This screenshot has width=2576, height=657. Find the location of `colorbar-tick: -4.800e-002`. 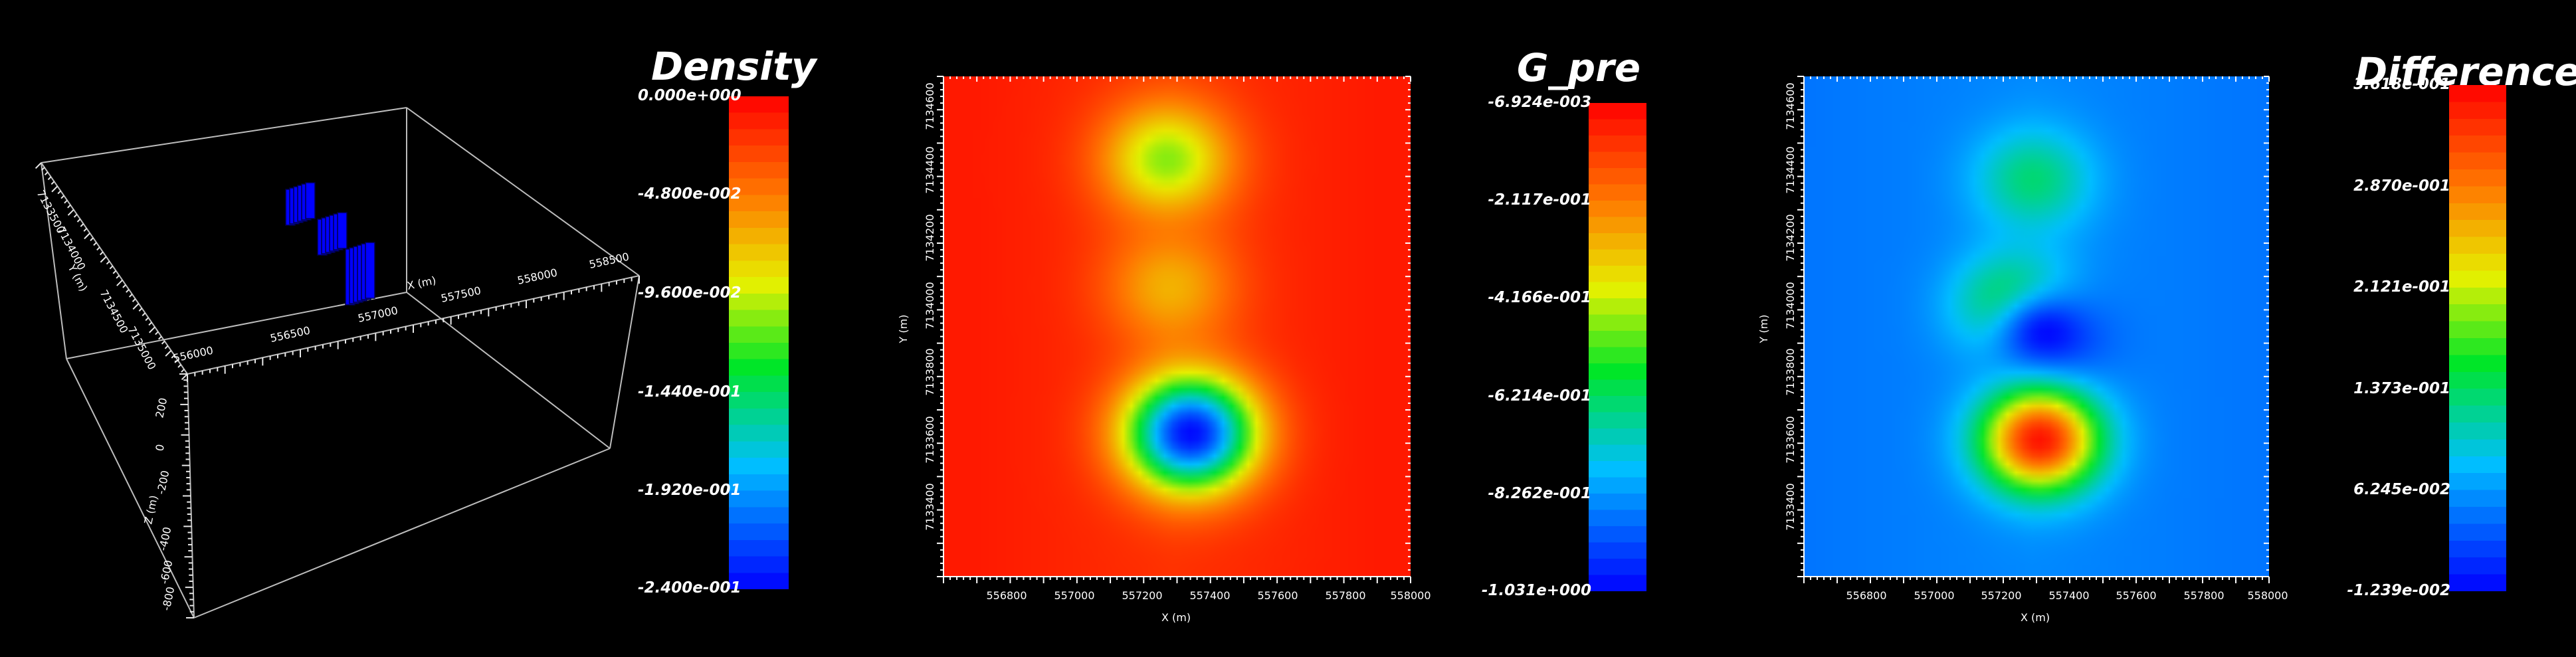

colorbar-tick: -4.800e-002 is located at coordinates (690, 194).